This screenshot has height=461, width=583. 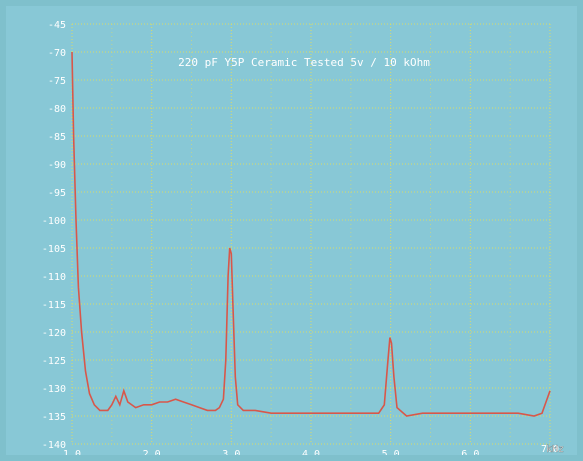 I want to click on y-tick-label: -125, so click(x=54, y=361).